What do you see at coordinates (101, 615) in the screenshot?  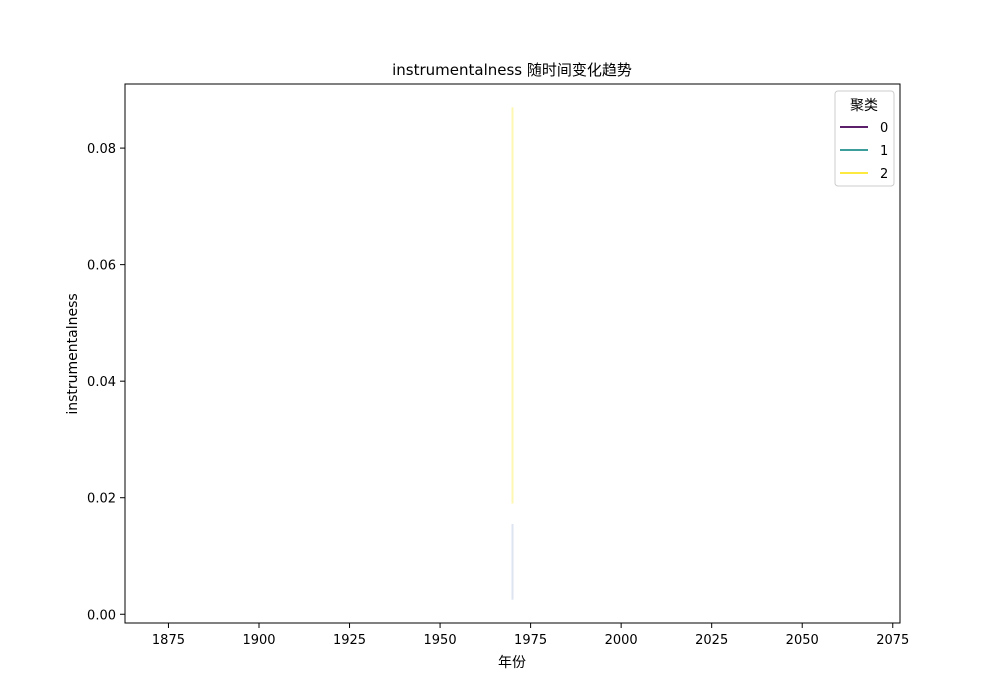 I see `y-tick-label: 0.00` at bounding box center [101, 615].